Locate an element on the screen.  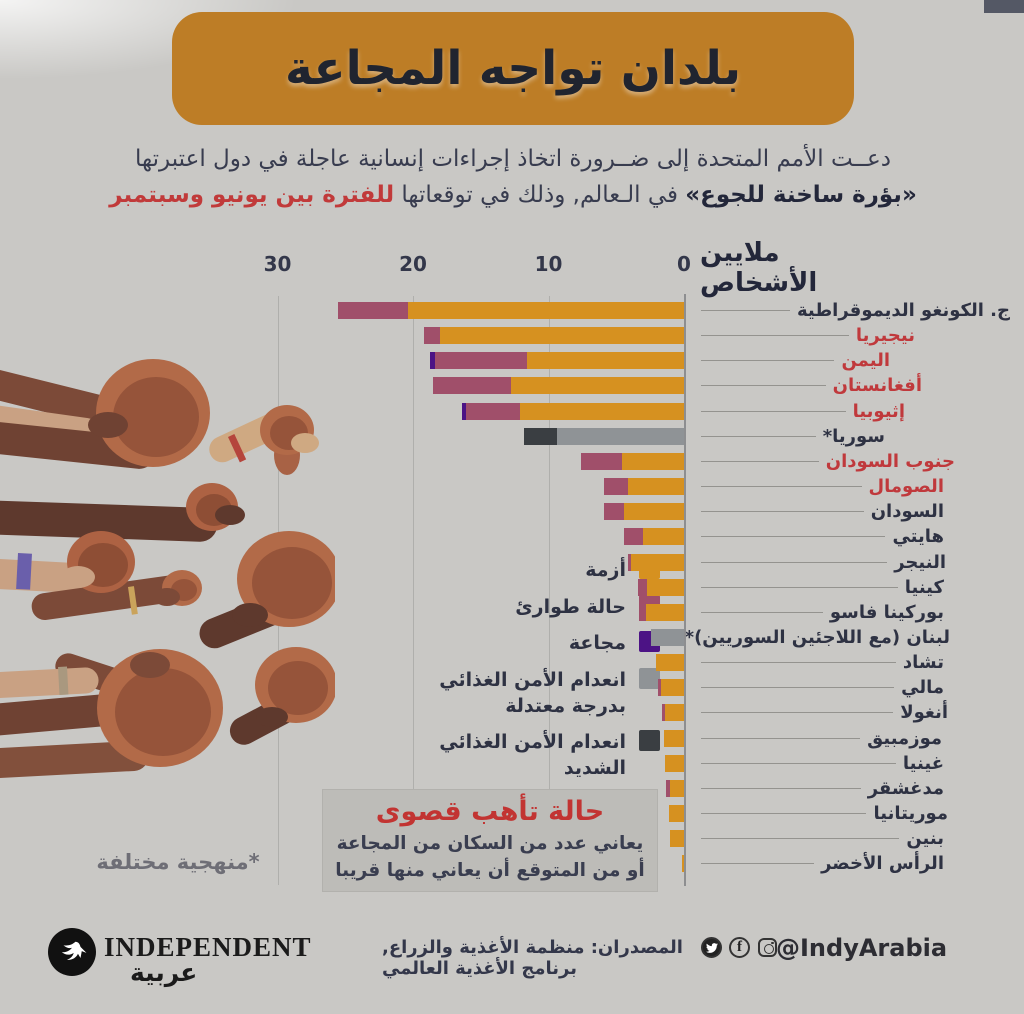
legend-item-famine: مجاعة is located at coordinates (523, 644).